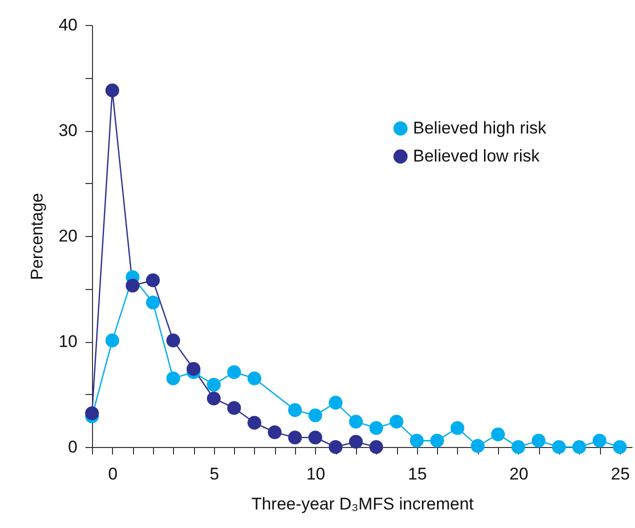 This screenshot has width=635, height=528. I want to click on x-tick-label: 10, so click(316, 474).